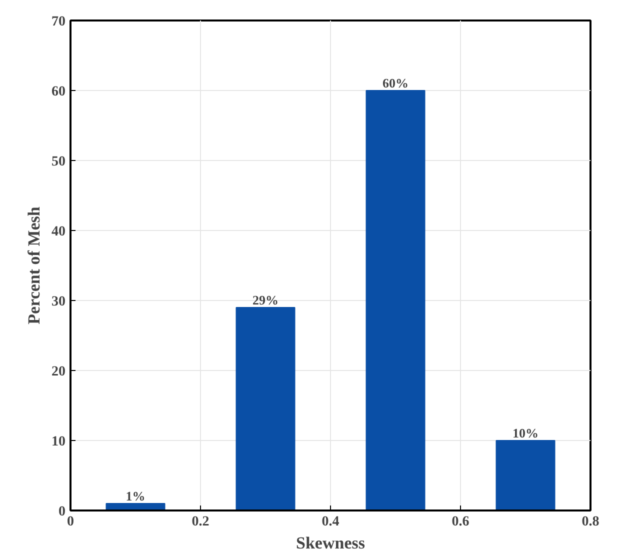 This screenshot has height=560, width=626. What do you see at coordinates (331, 522) in the screenshot?
I see `x-tick-label: 0.4` at bounding box center [331, 522].